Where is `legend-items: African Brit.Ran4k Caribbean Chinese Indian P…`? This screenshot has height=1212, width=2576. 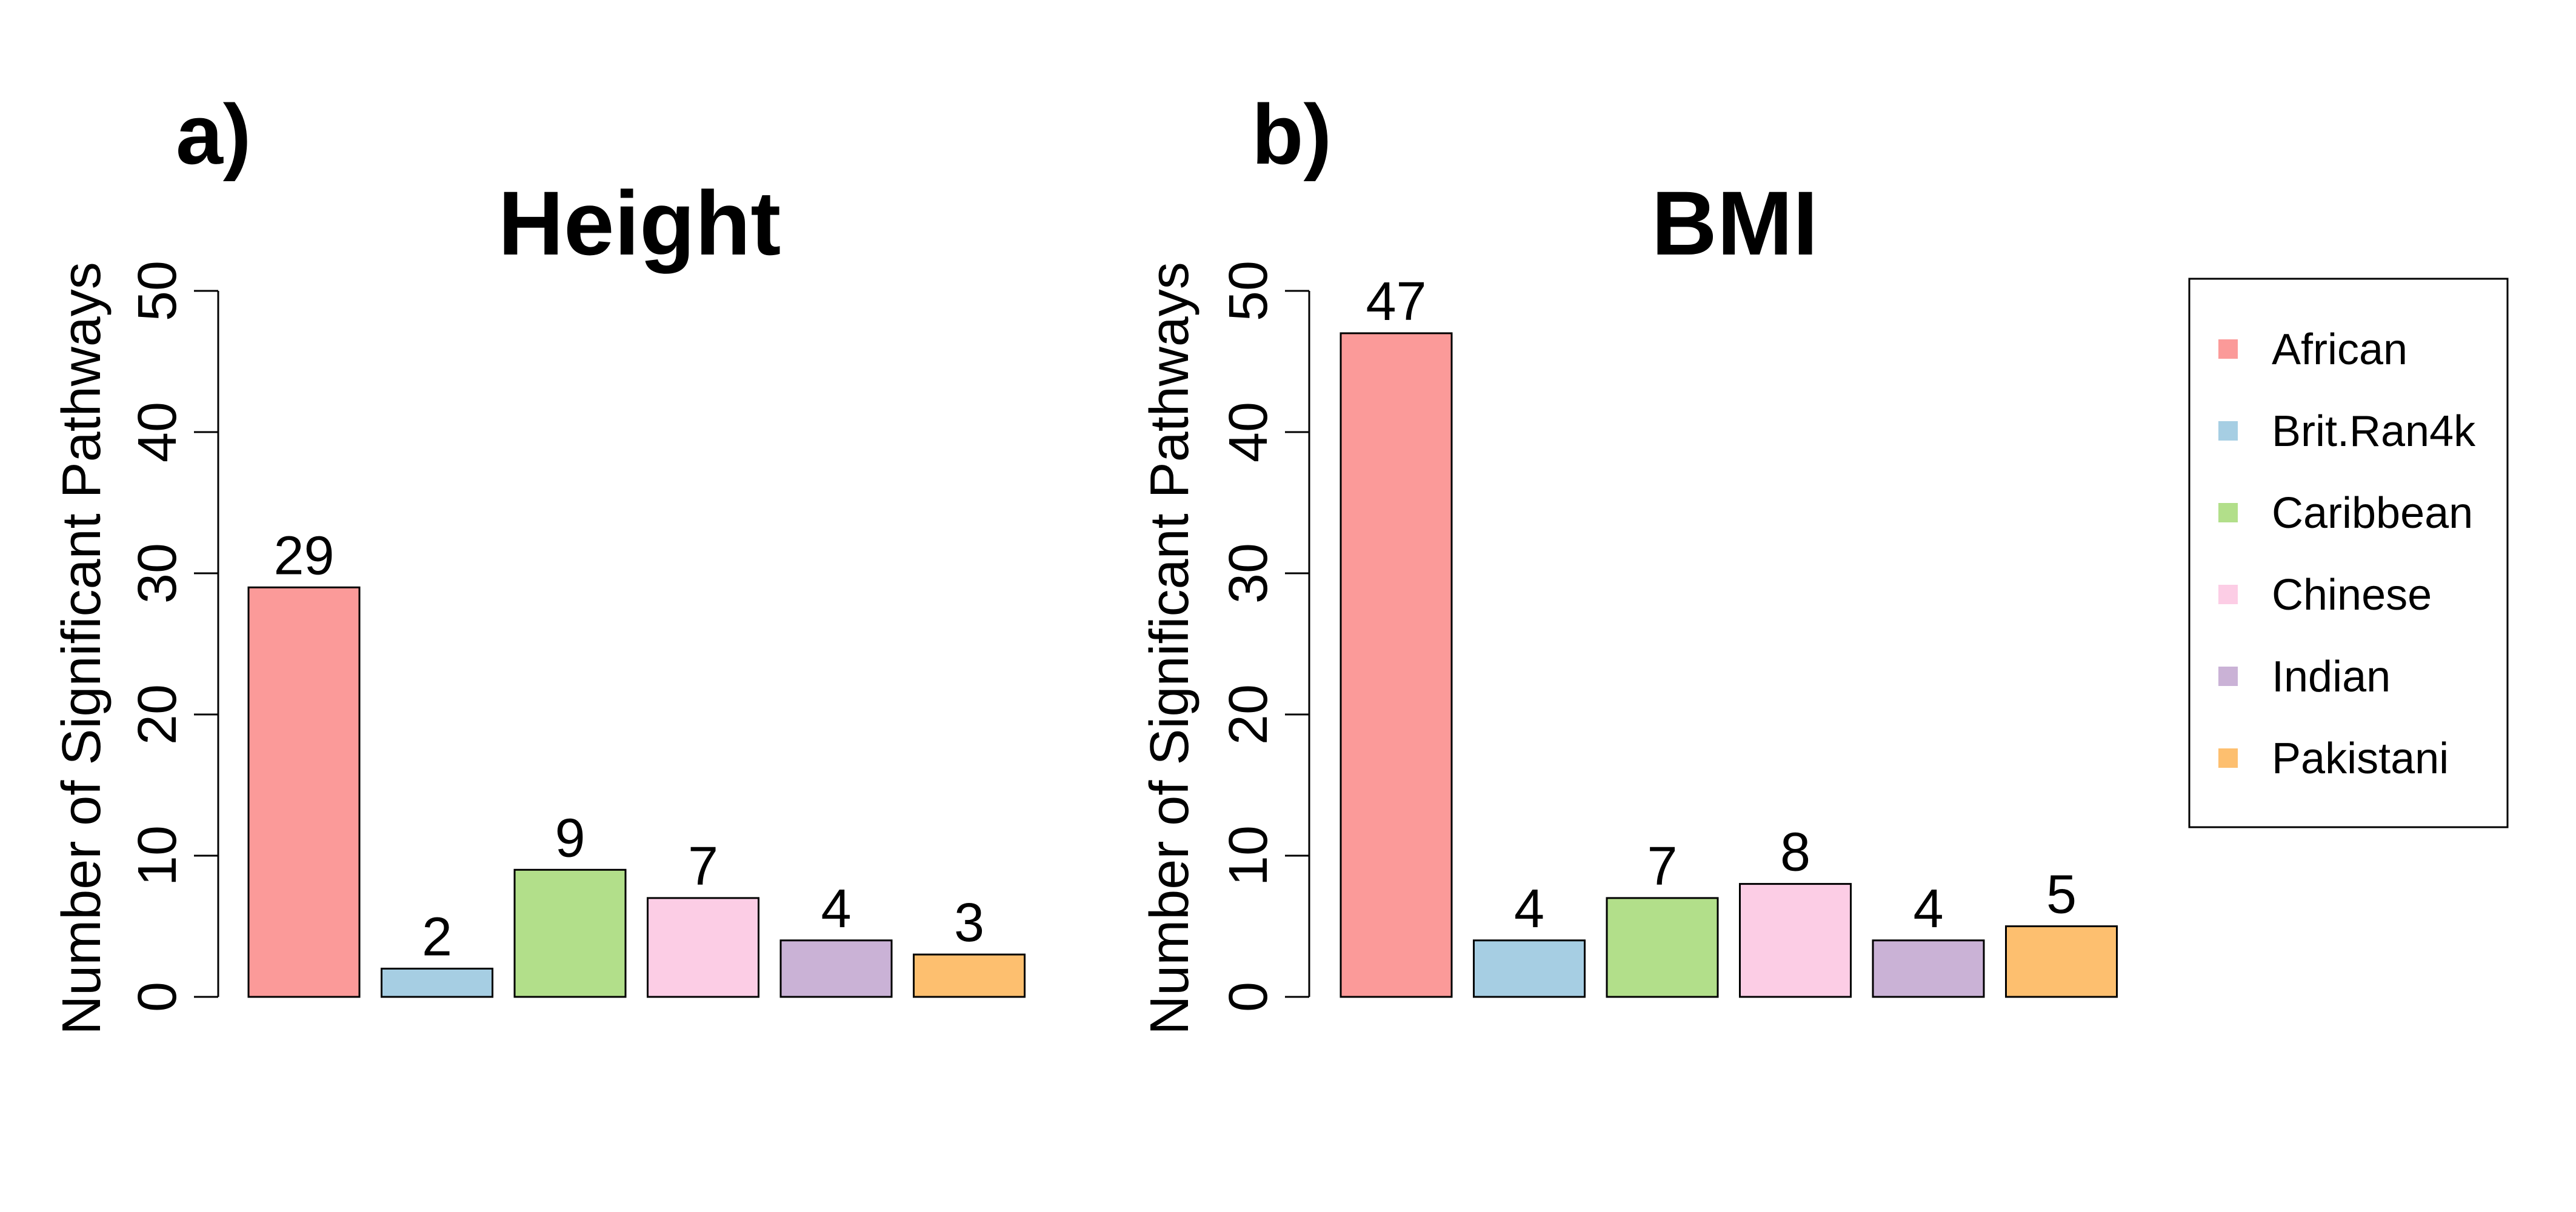
legend-items: African Brit.Ran4k Caribbean Chinese Indian P… is located at coordinates (2347, 554).